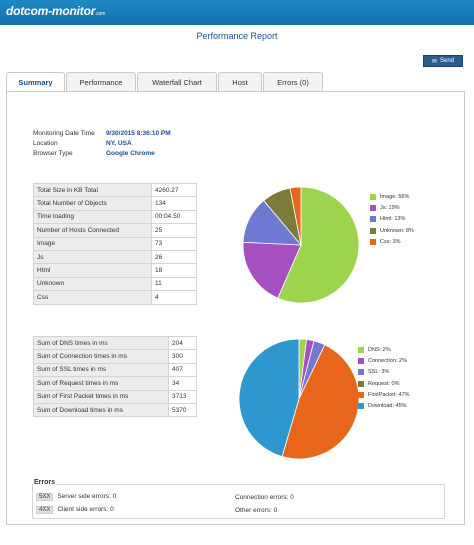 The width and height of the screenshot is (474, 545). I want to click on send-icon: ✉, so click(434, 61).